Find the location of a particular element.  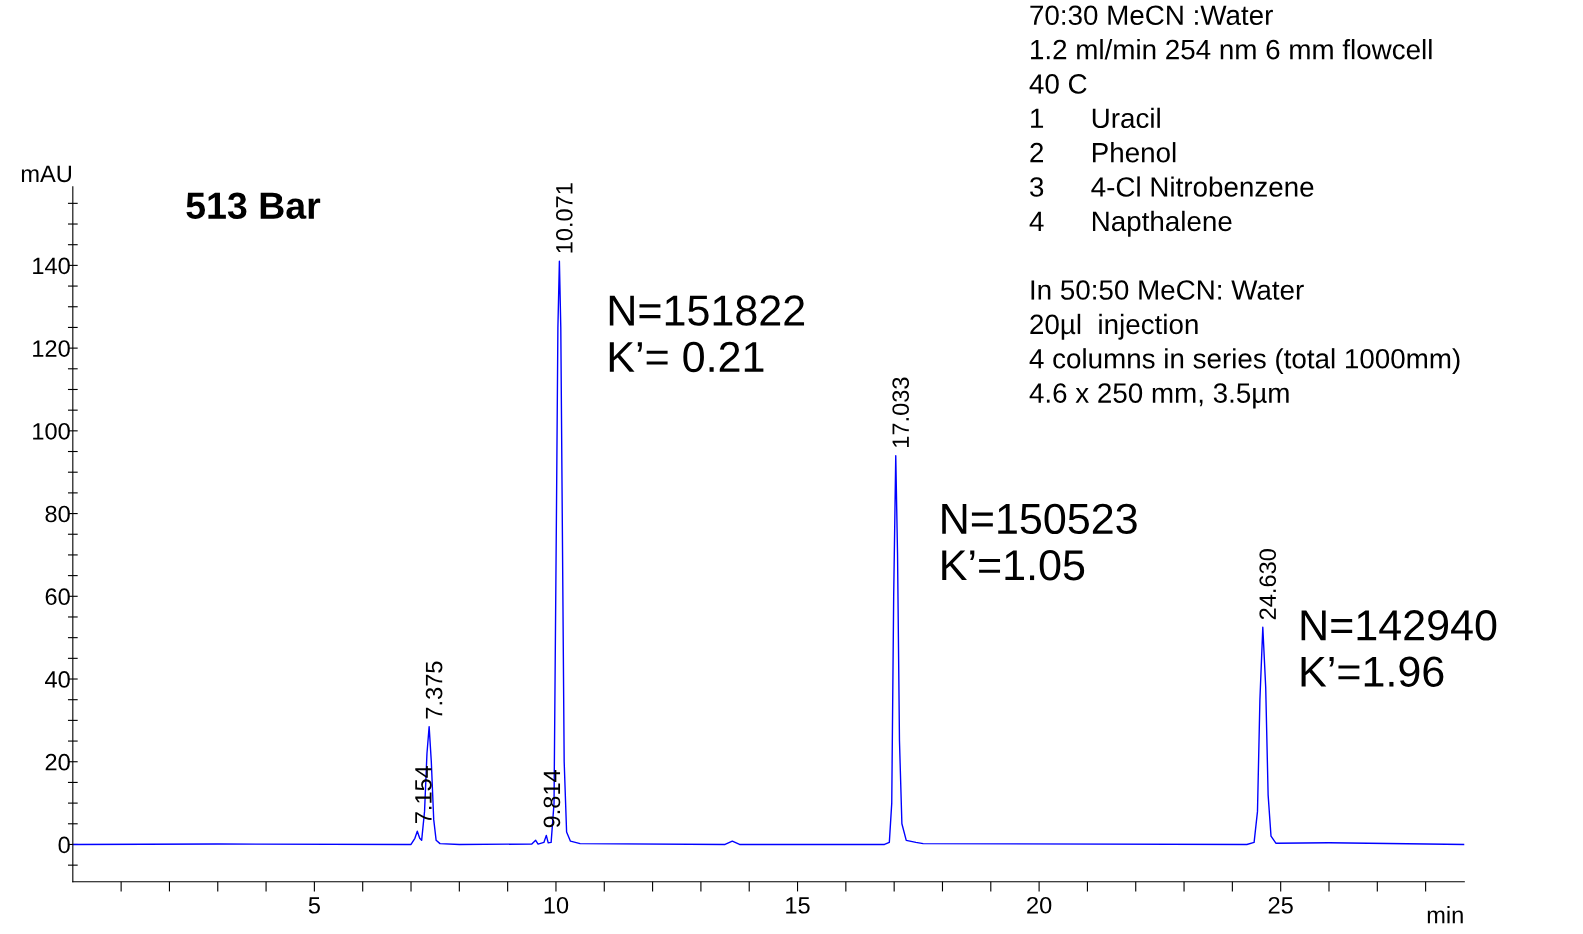

y-tick-label: 120 is located at coordinates (51, 348).